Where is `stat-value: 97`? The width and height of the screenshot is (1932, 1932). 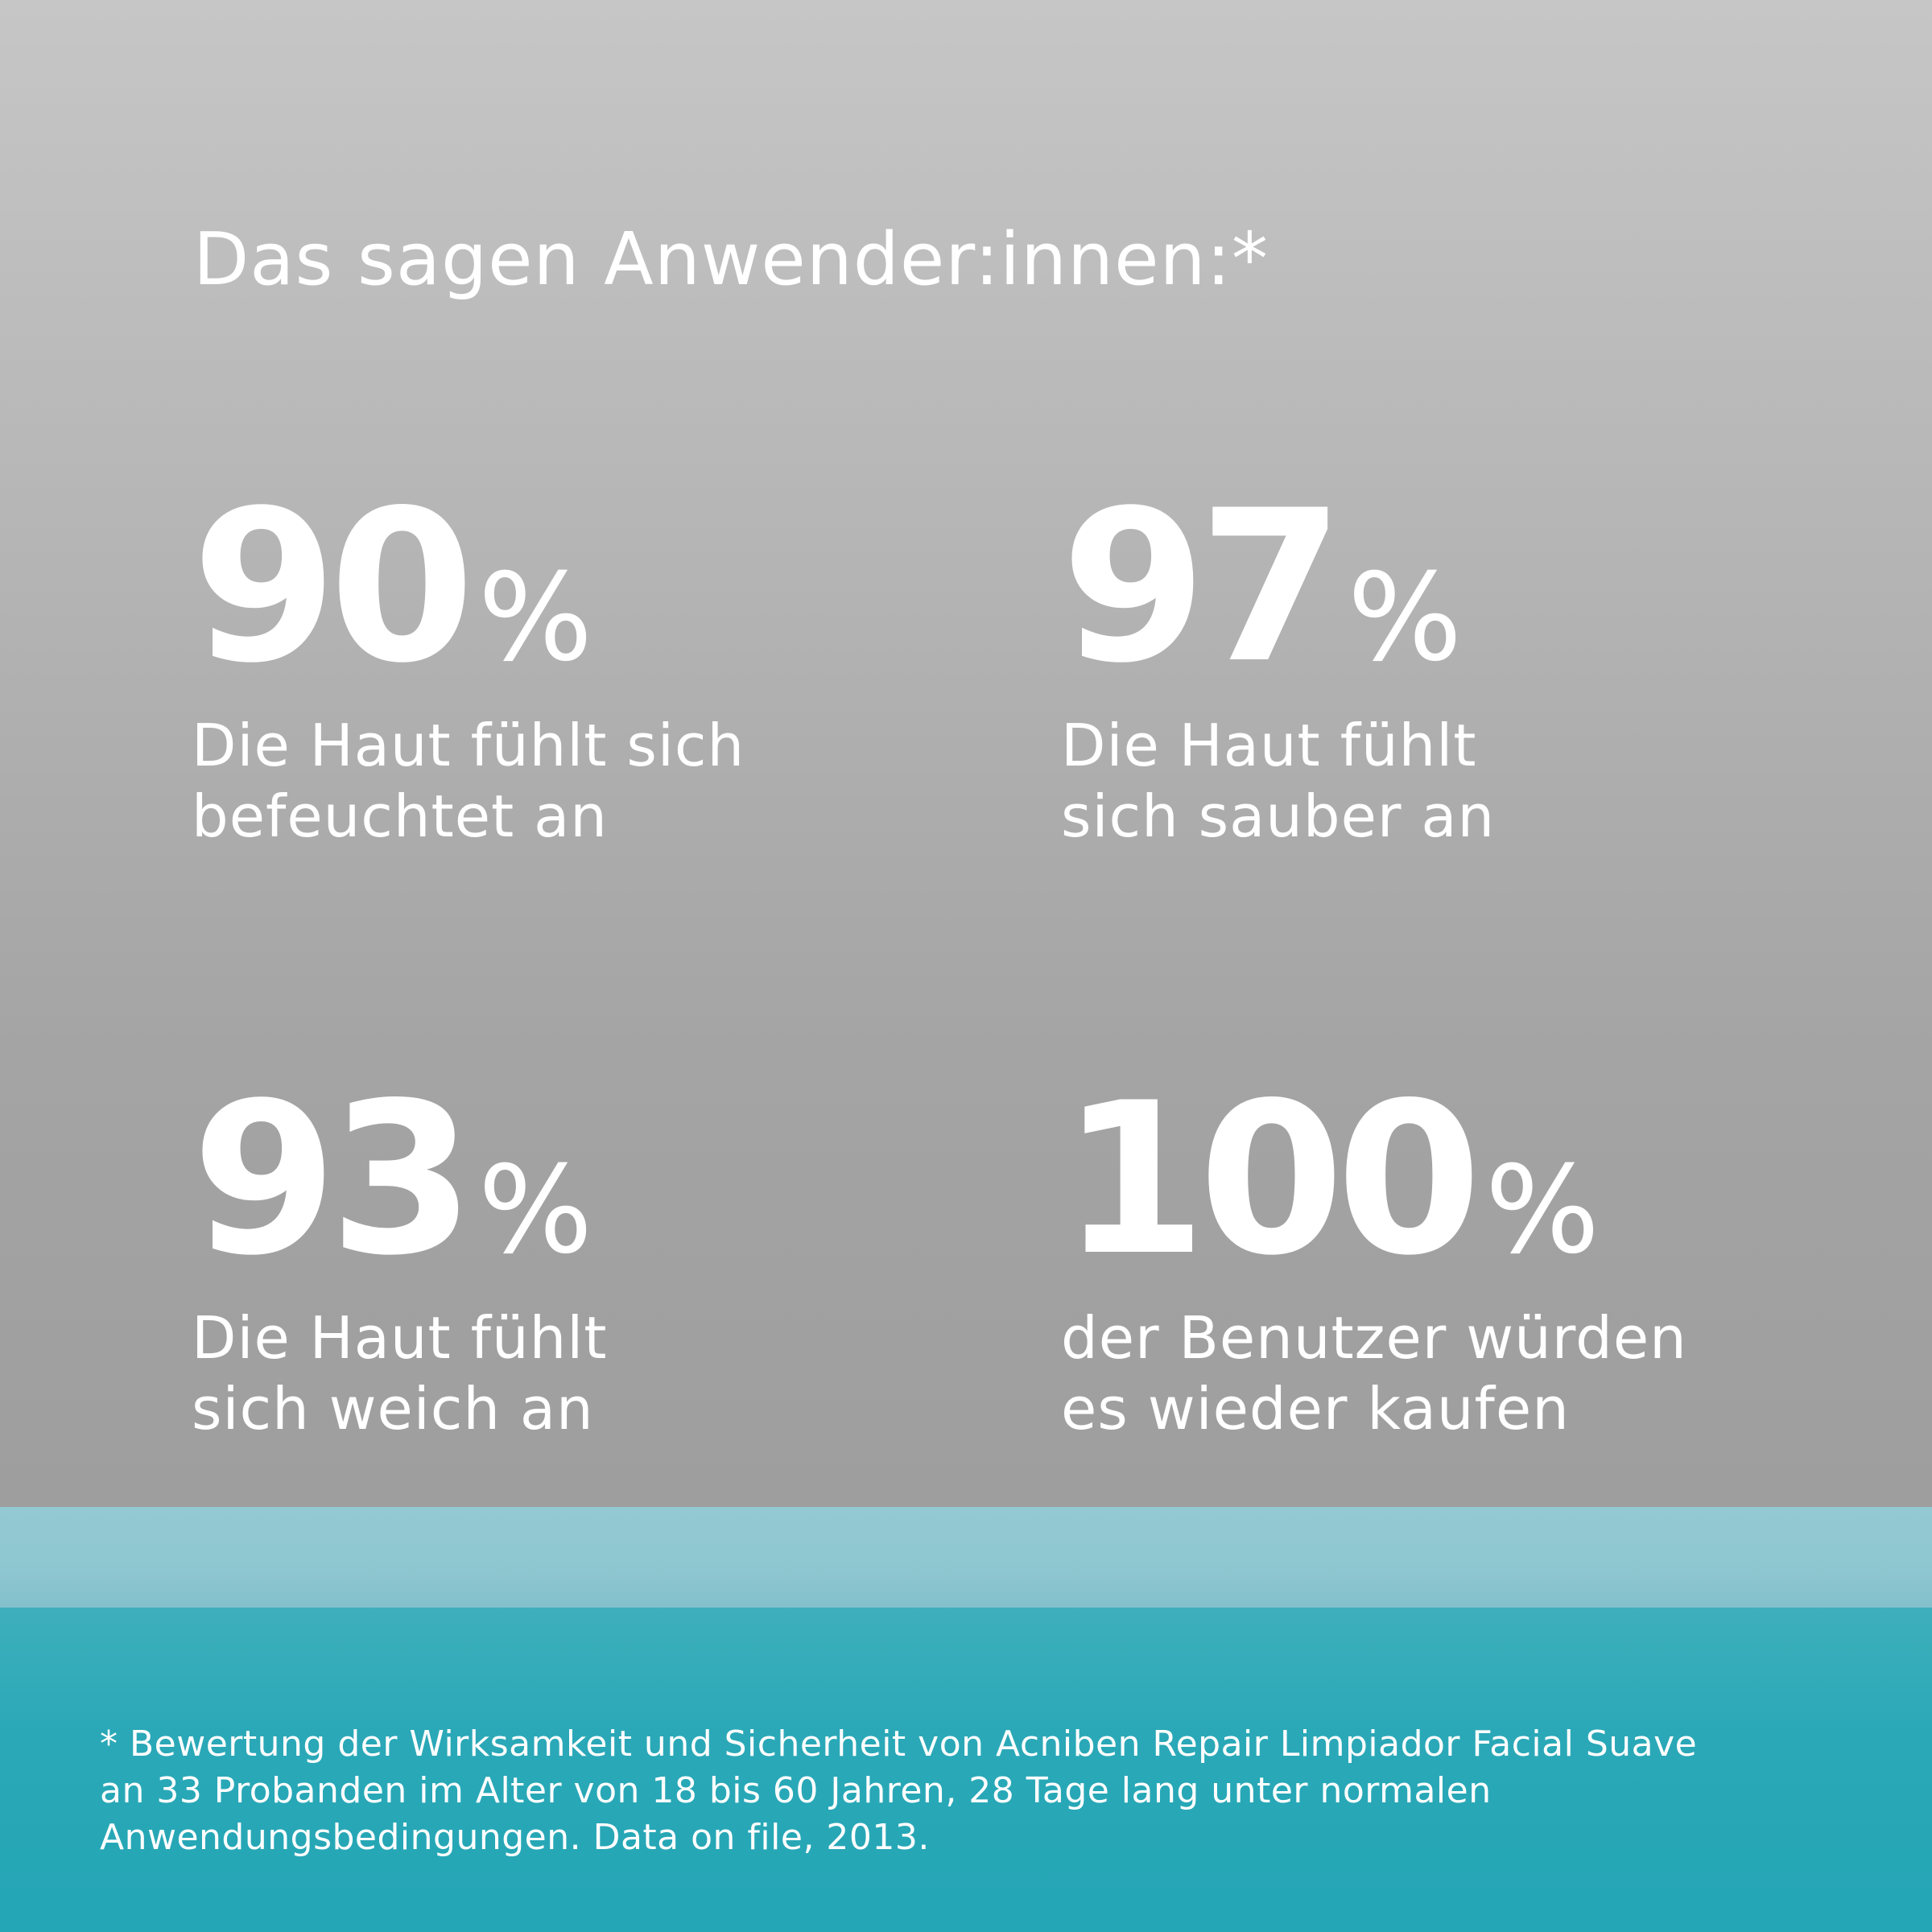
stat-value: 97 is located at coordinates (1202, 587).